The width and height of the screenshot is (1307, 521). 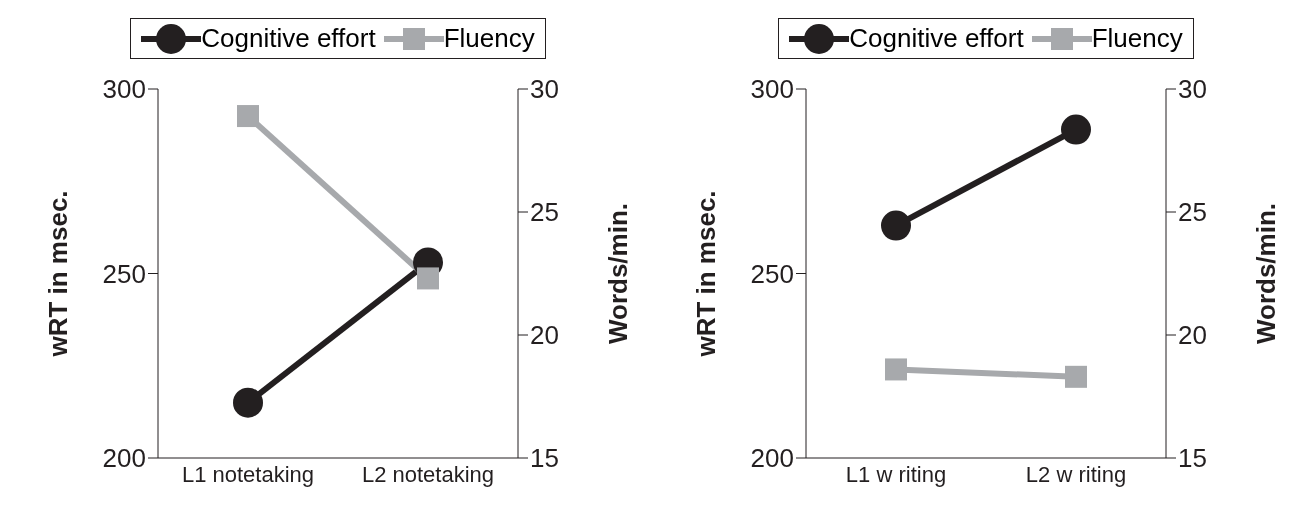 I want to click on x-tick-label: L2 notetaking, so click(x=428, y=474).